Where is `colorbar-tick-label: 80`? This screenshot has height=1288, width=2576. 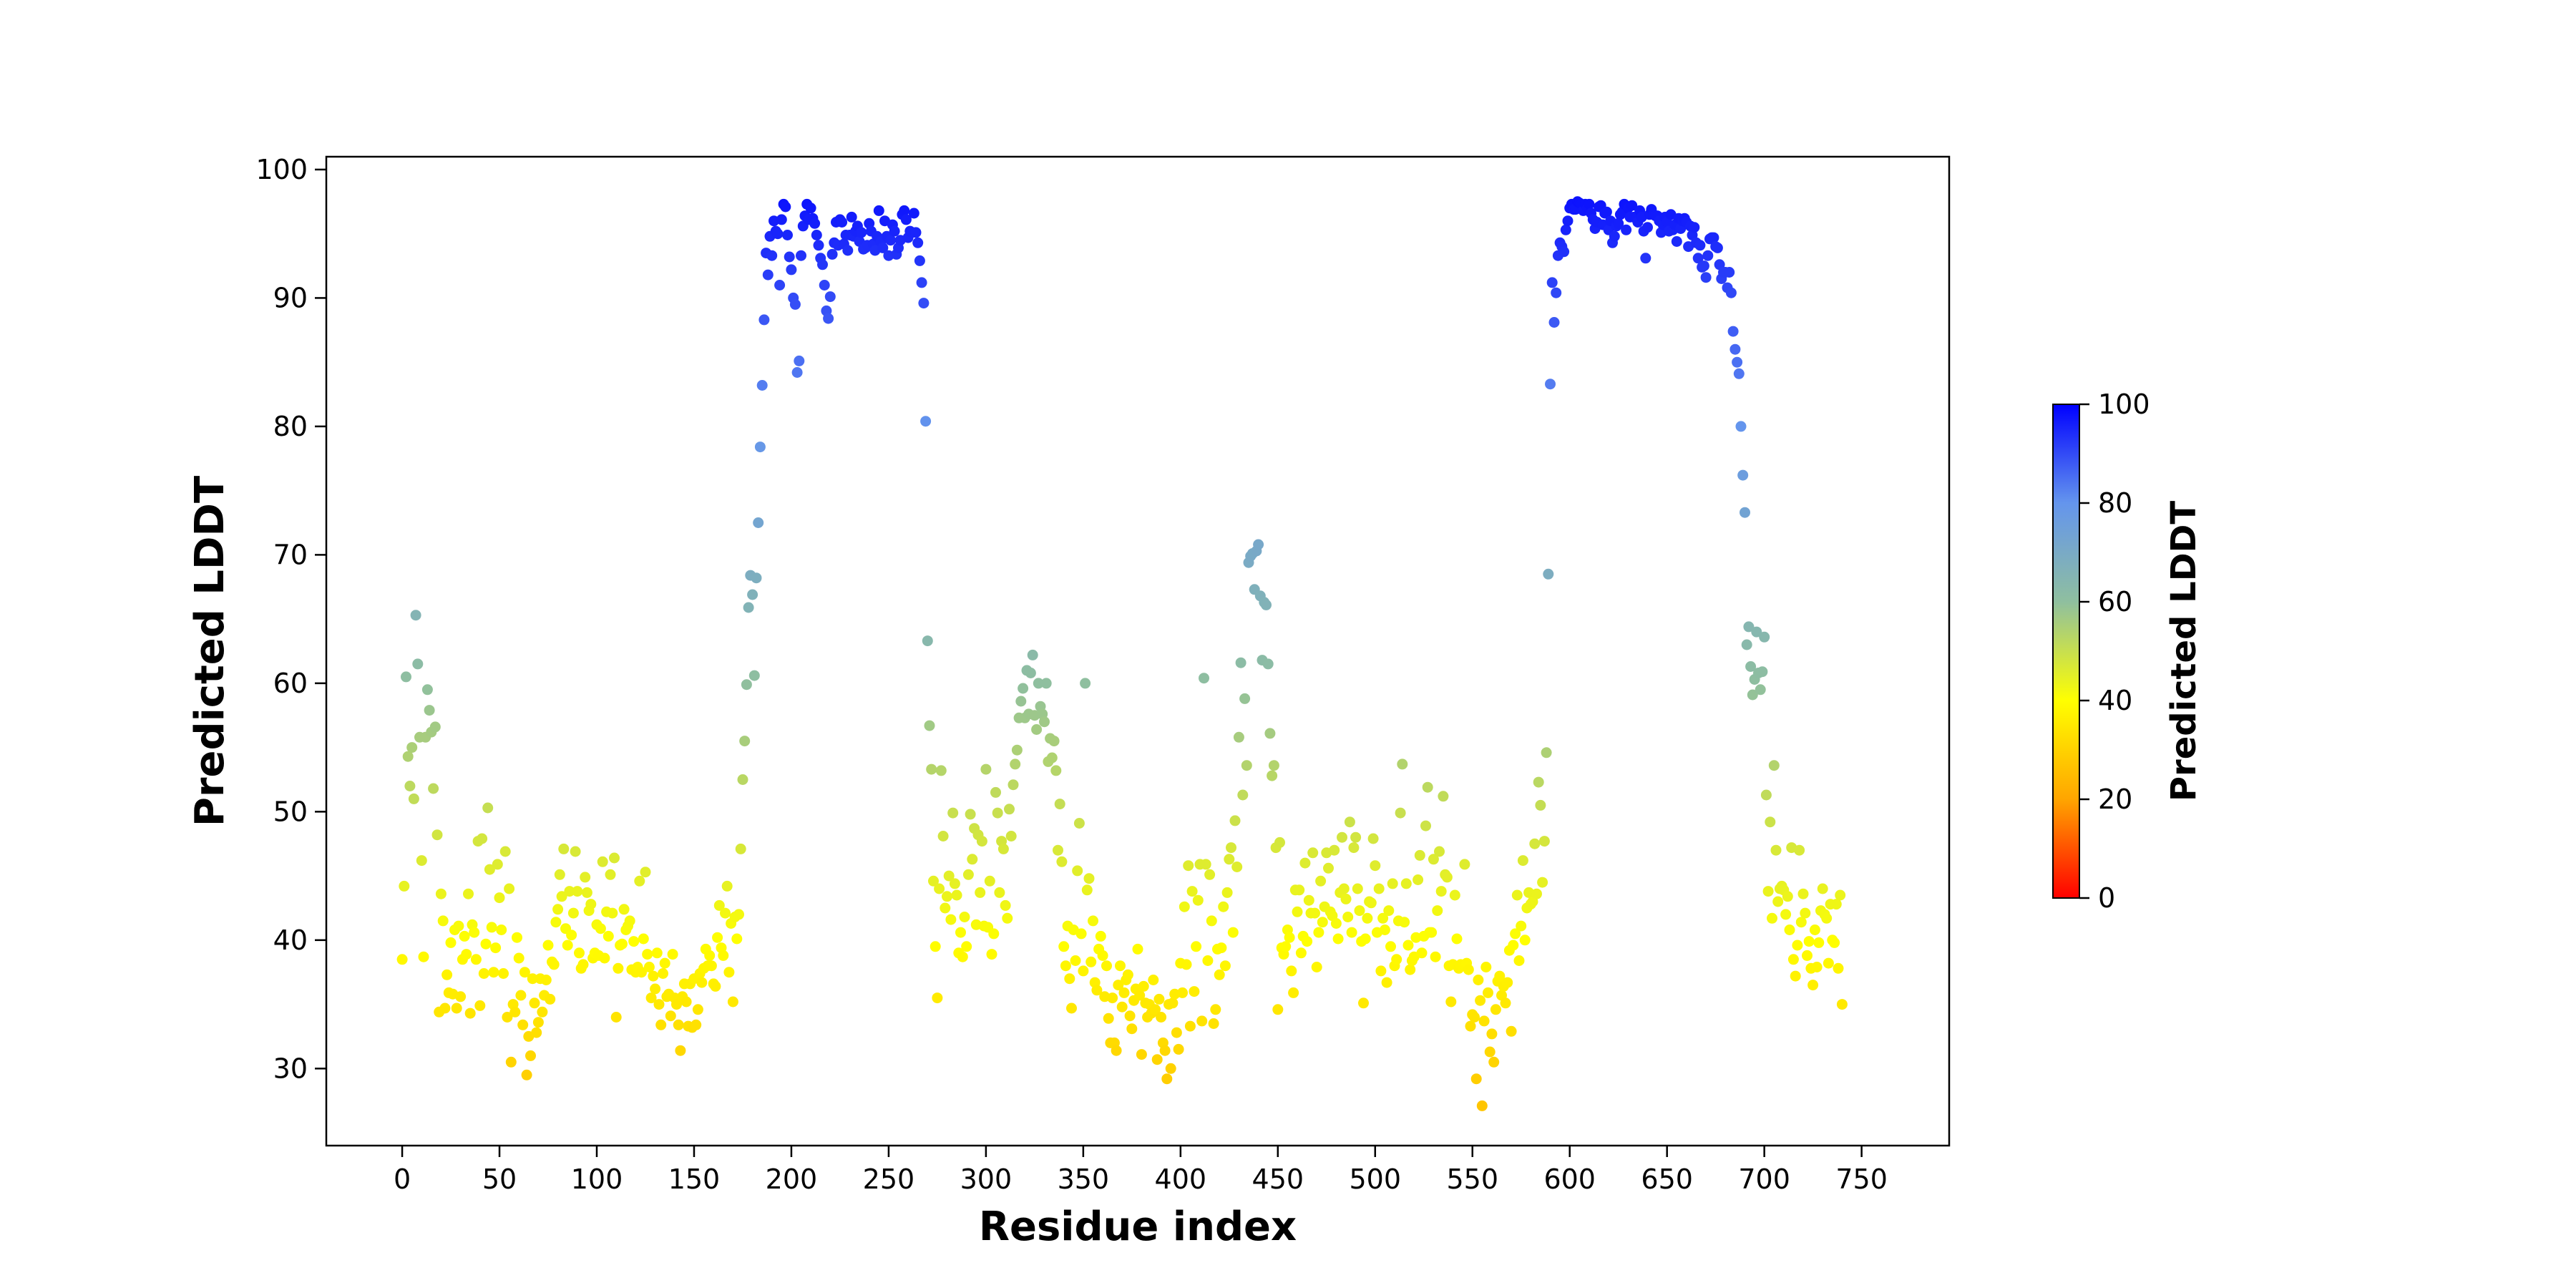 colorbar-tick-label: 80 is located at coordinates (2115, 503).